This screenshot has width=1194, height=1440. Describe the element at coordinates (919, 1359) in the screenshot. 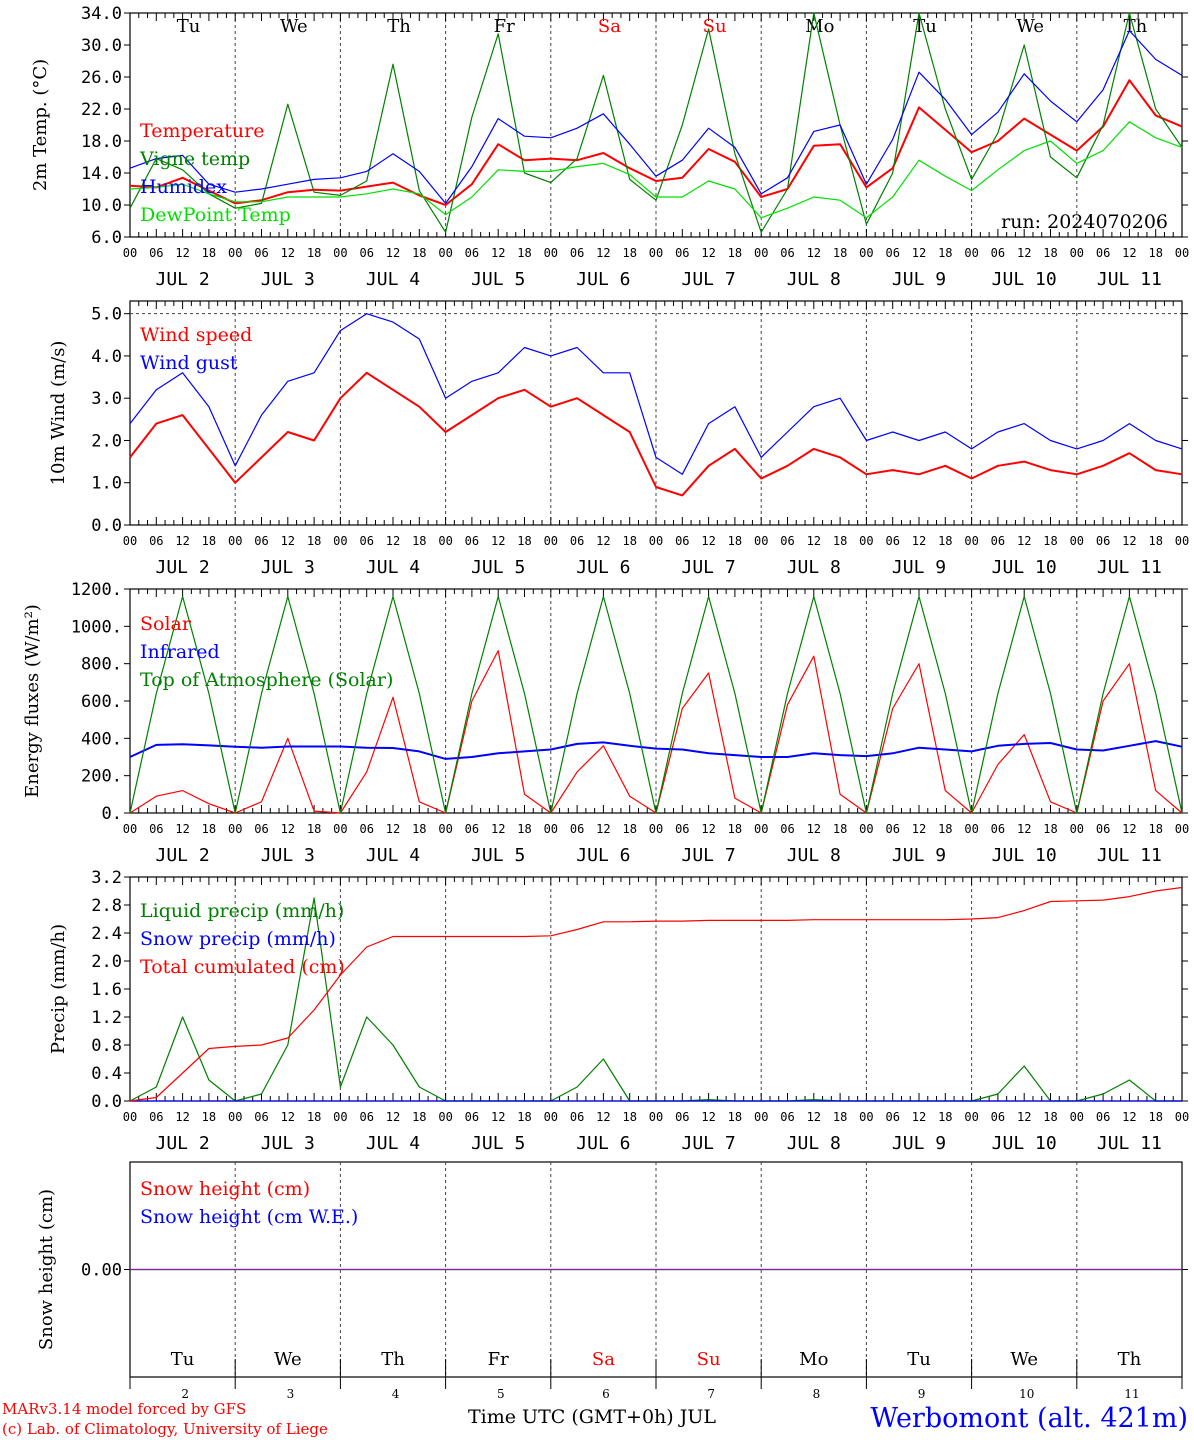

I see `day-of-week-label: Tu` at that location.